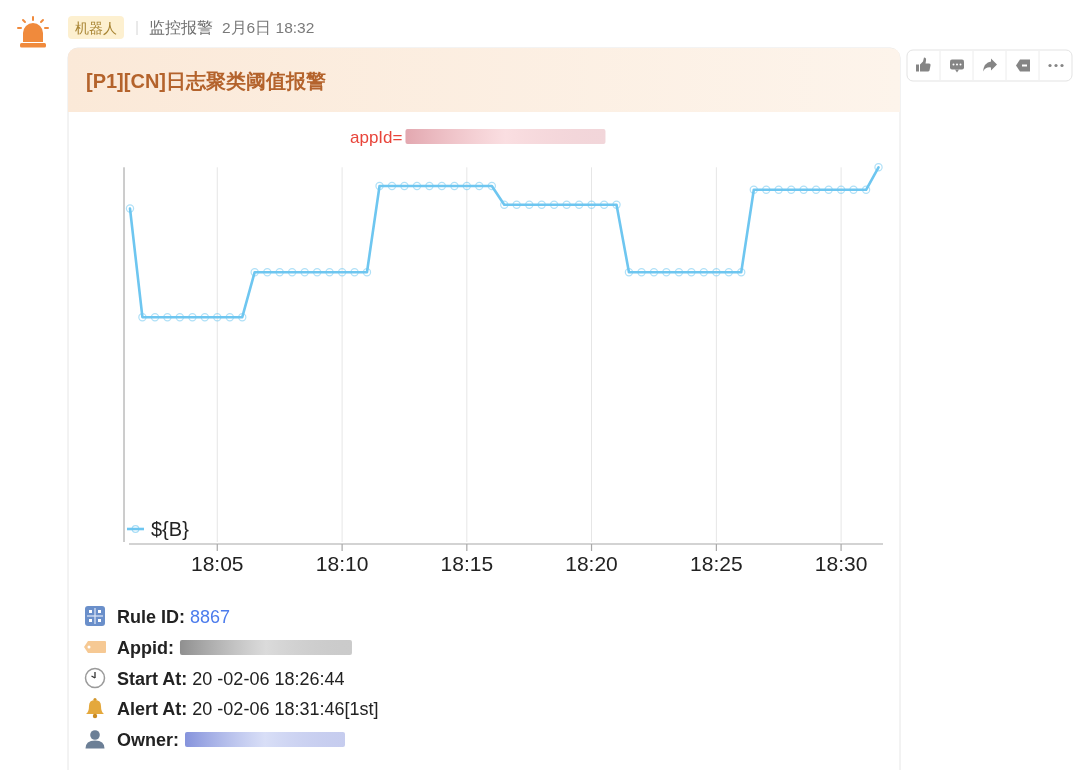 Image resolution: width=1080 pixels, height=770 pixels. I want to click on text: Owner:, so click(148, 739).